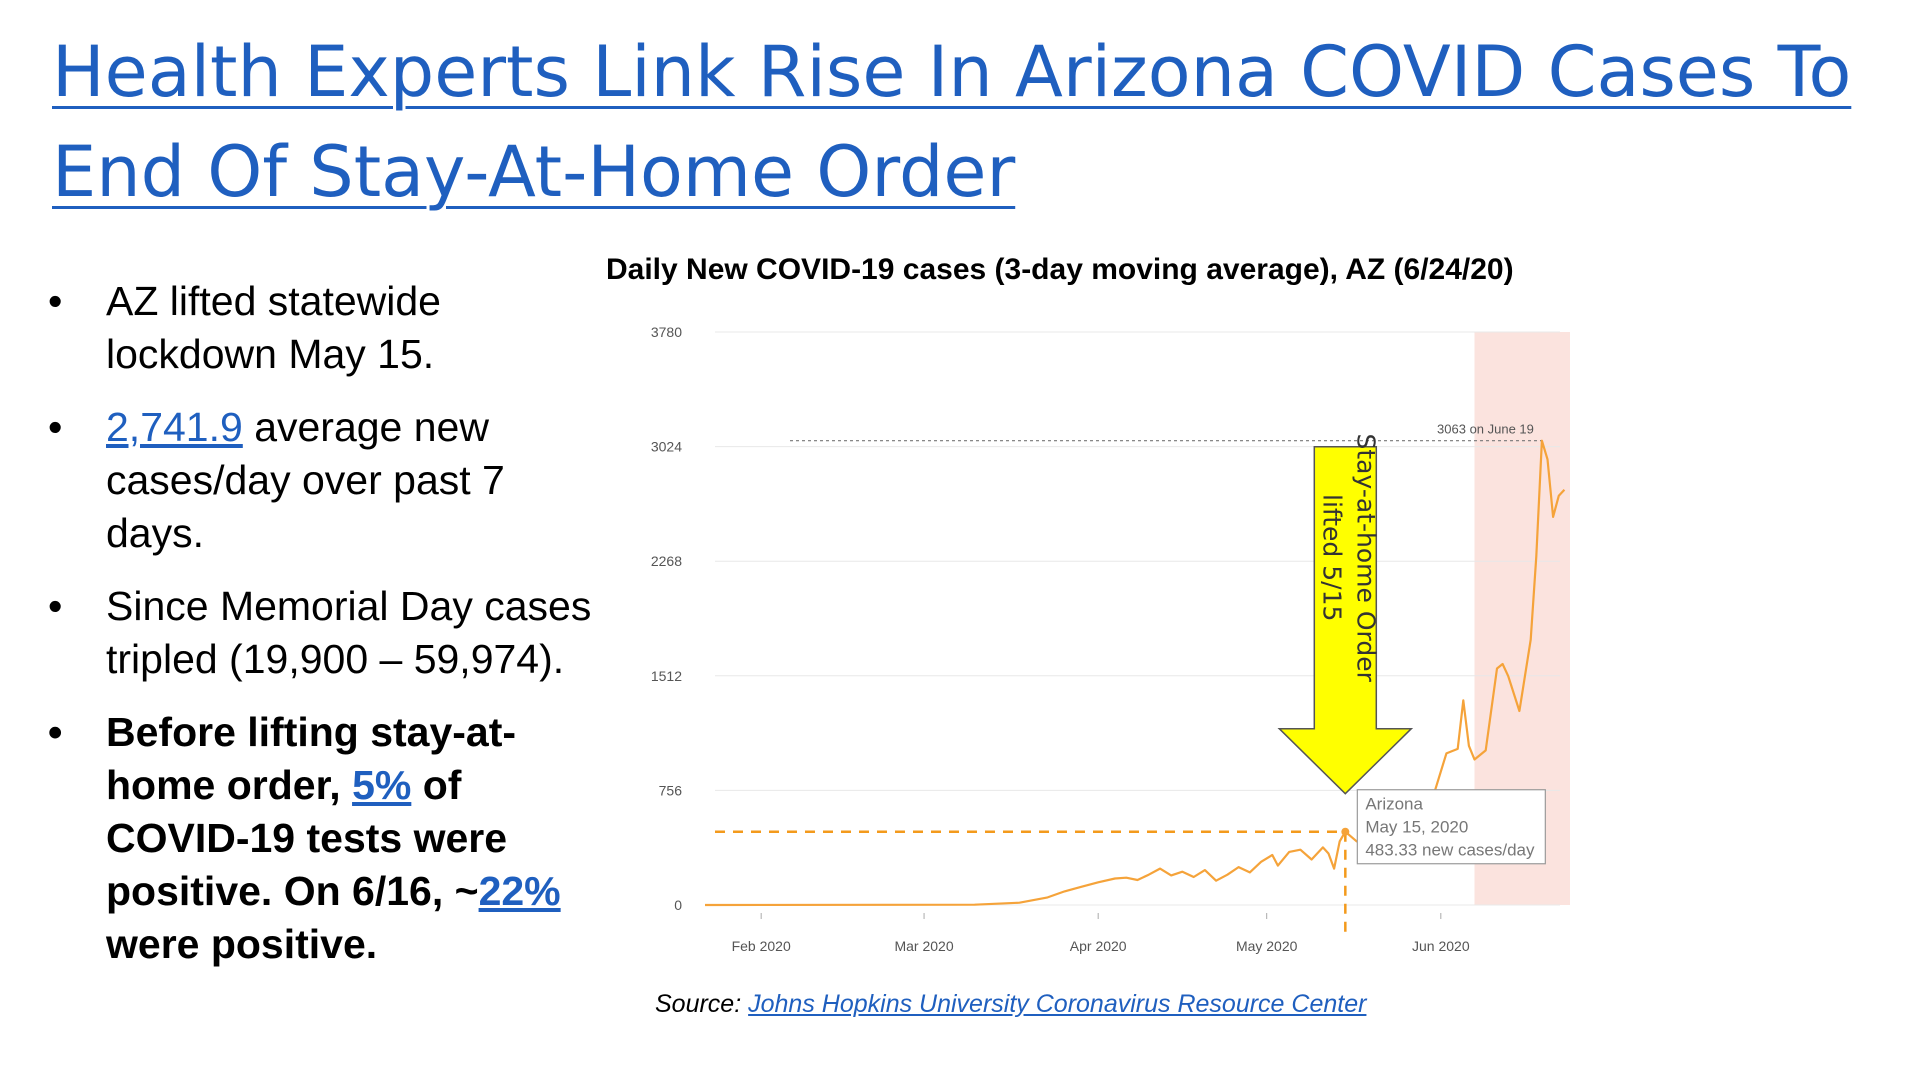 This screenshot has height=1080, width=1920. Describe the element at coordinates (761, 946) in the screenshot. I see `x-tick-label: Feb 2020` at that location.